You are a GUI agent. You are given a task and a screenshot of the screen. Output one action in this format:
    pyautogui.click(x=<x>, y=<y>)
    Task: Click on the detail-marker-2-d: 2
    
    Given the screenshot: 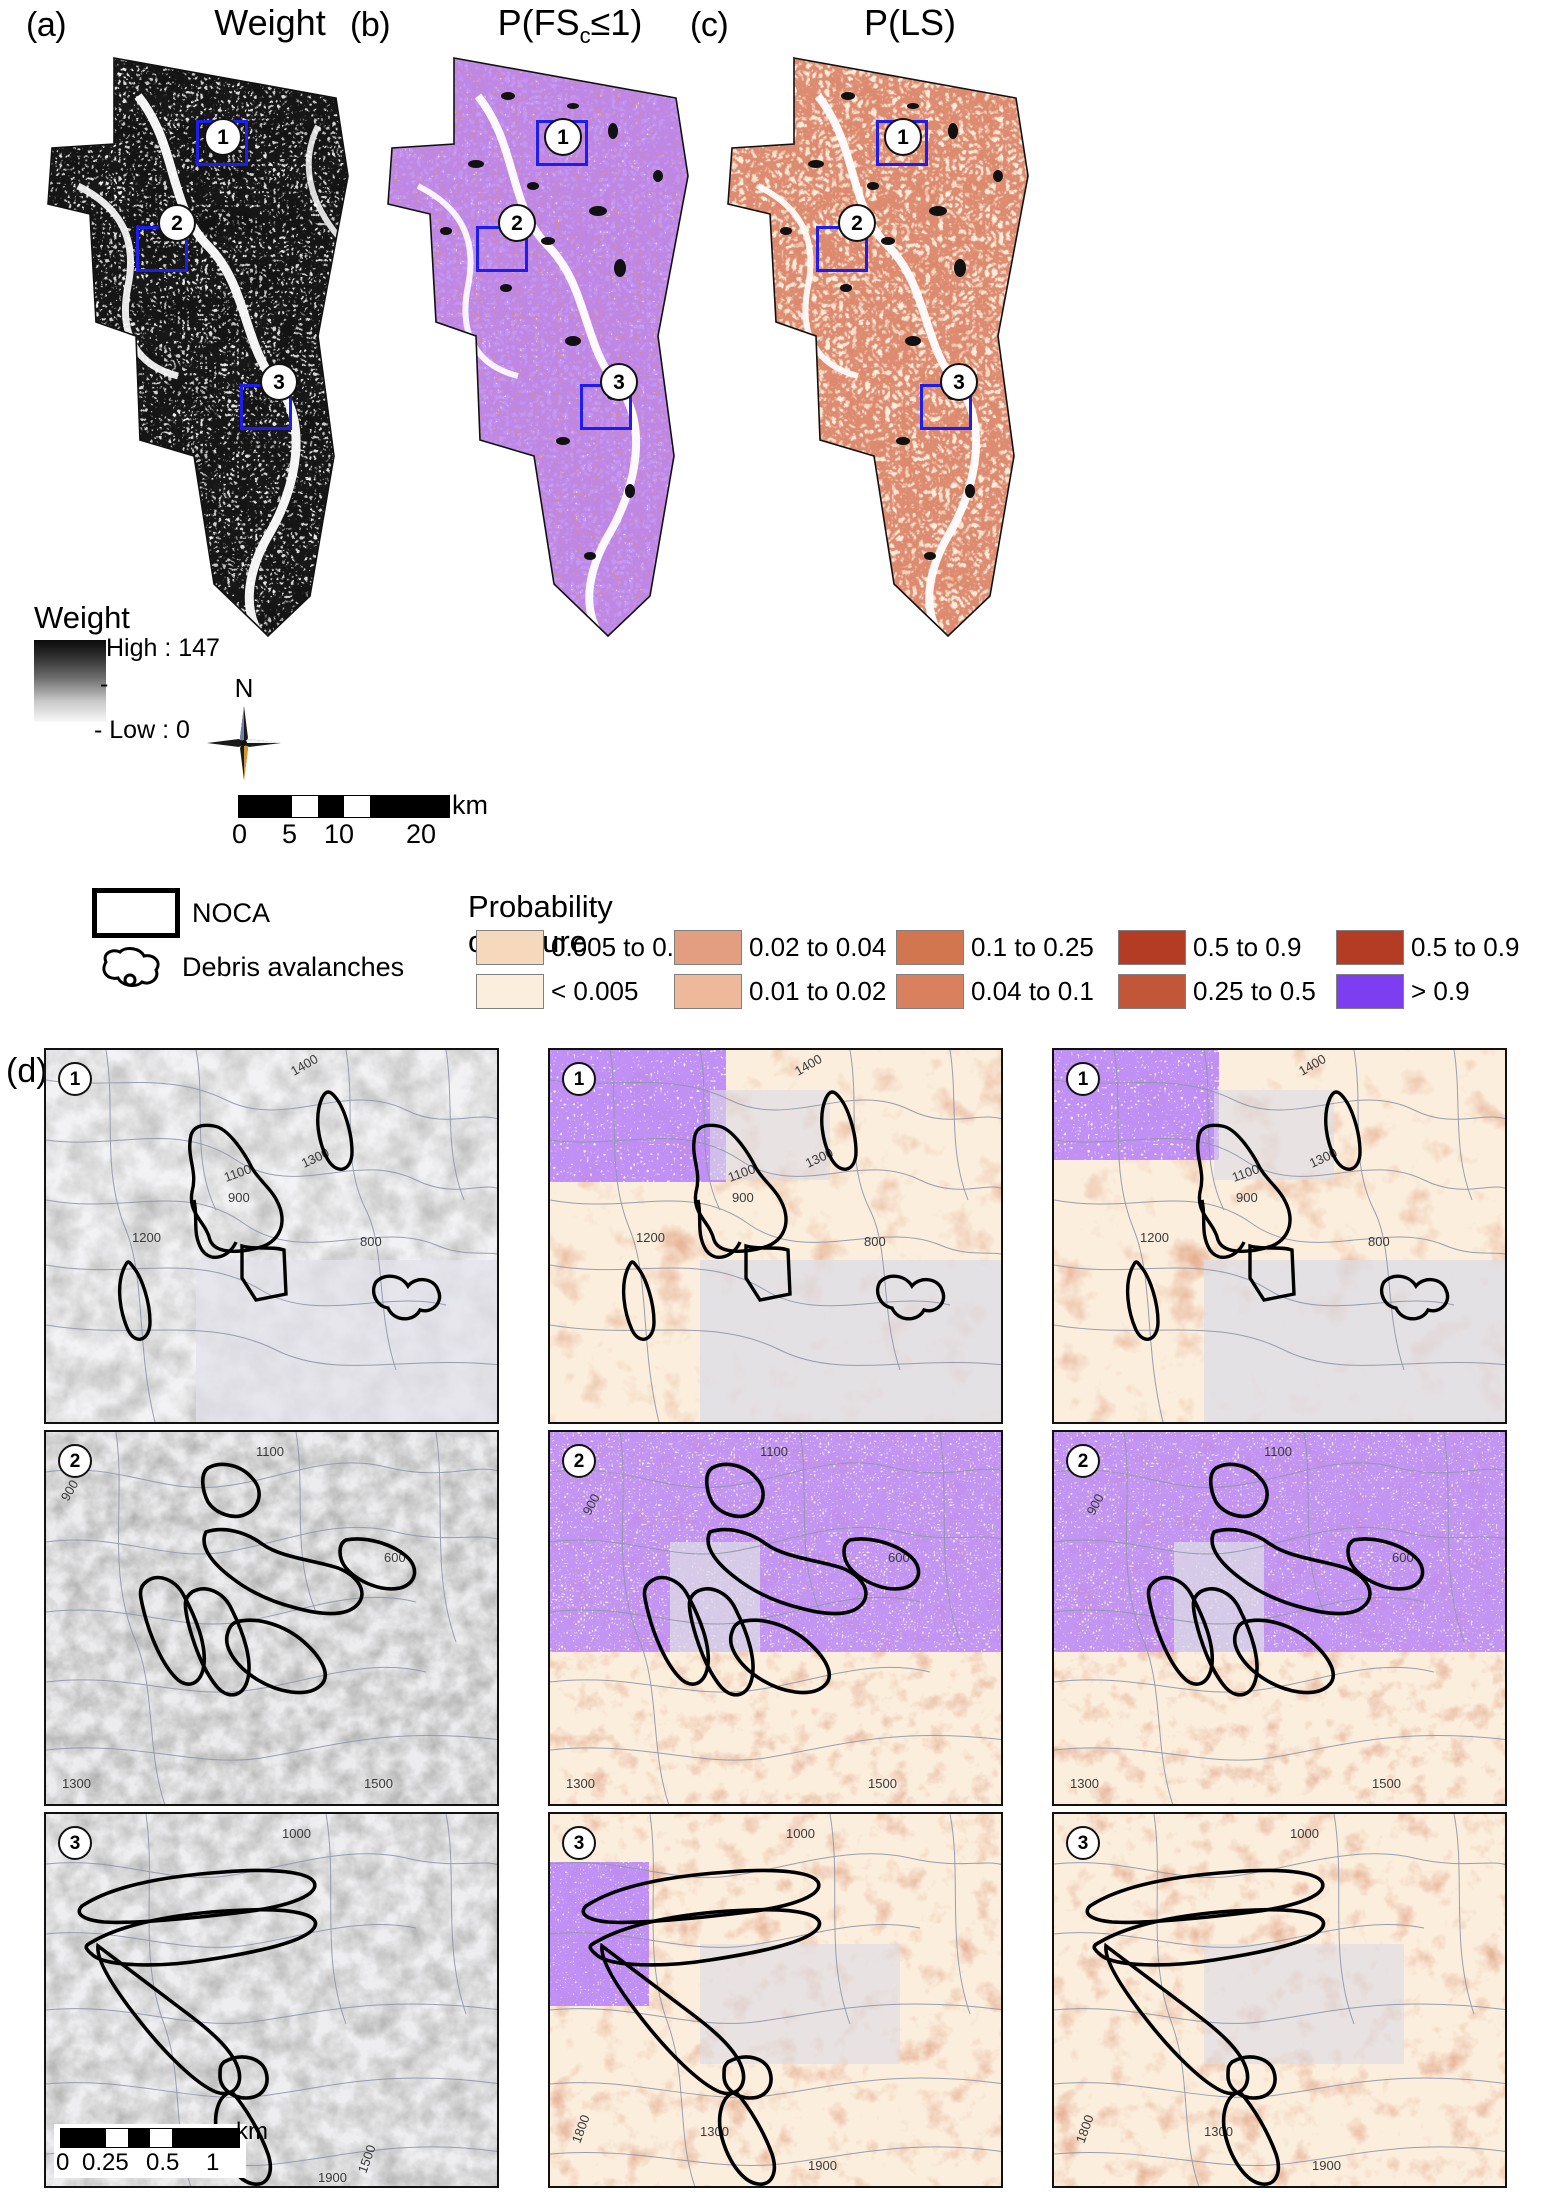 What is the action you would take?
    pyautogui.click(x=75, y=1461)
    